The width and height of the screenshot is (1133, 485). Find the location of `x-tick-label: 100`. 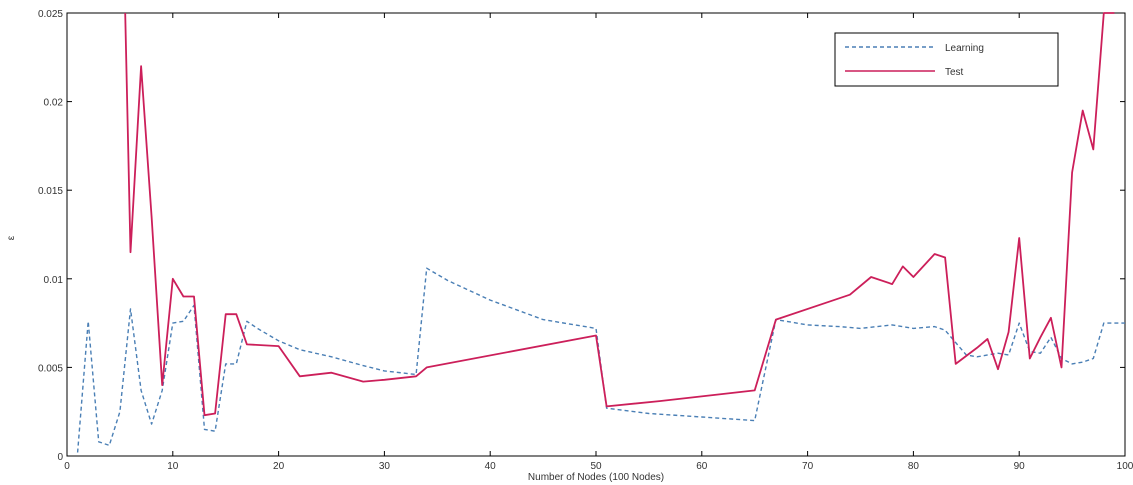

x-tick-label: 100 is located at coordinates (1125, 466).